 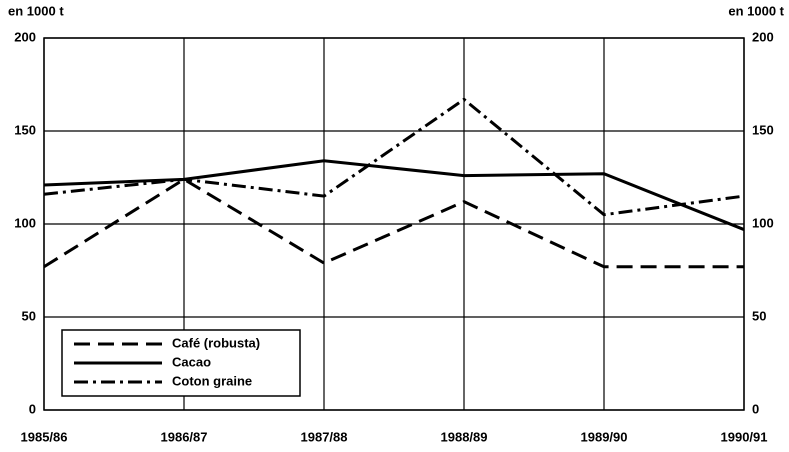 I want to click on x-tick-label: 1985/86, so click(x=44, y=436).